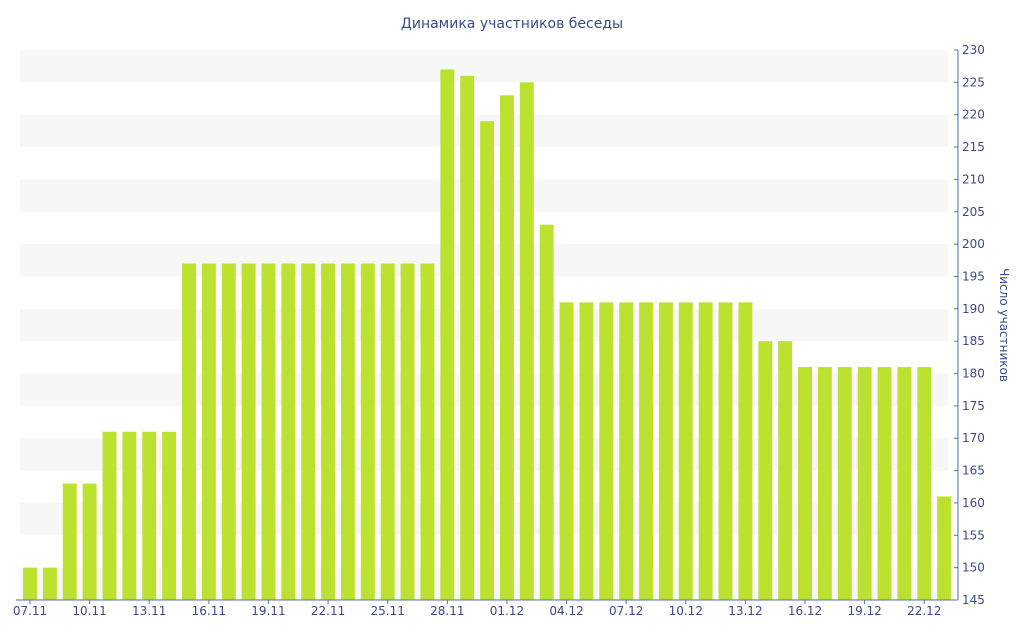  What do you see at coordinates (512, 24) in the screenshot?
I see `chart-title: Динамика участников беседы` at bounding box center [512, 24].